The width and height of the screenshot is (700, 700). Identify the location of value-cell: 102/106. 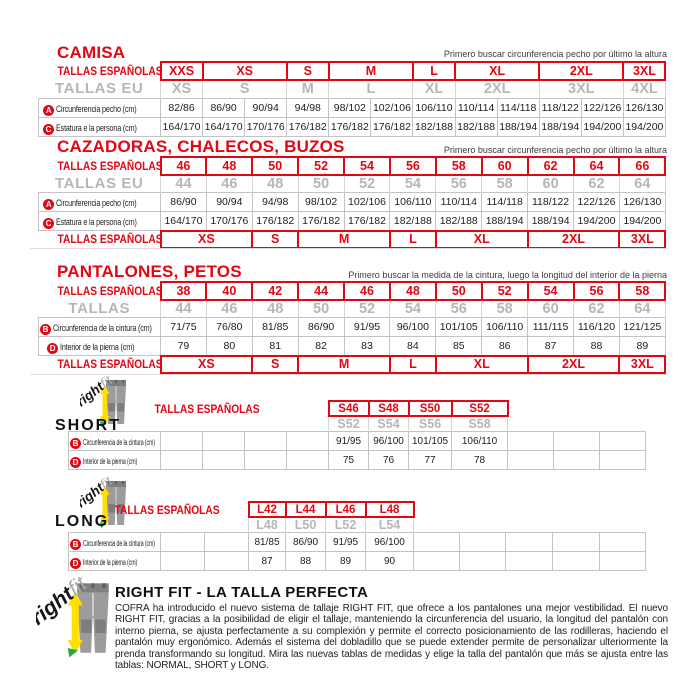
(392, 107).